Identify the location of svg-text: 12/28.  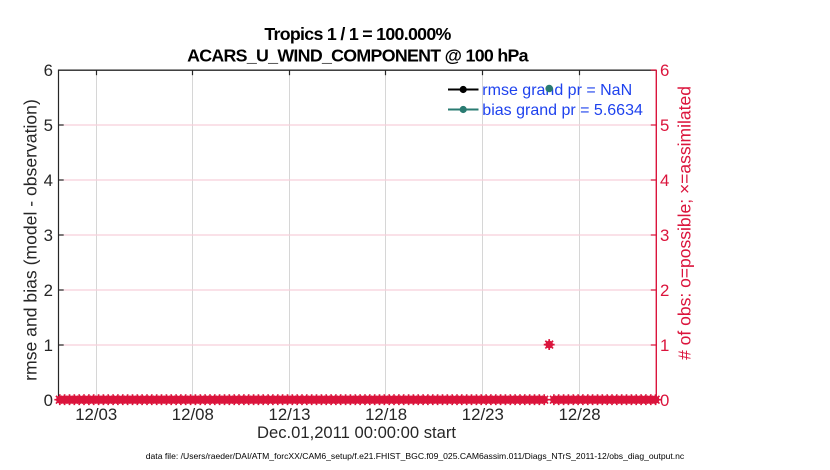
(580, 414).